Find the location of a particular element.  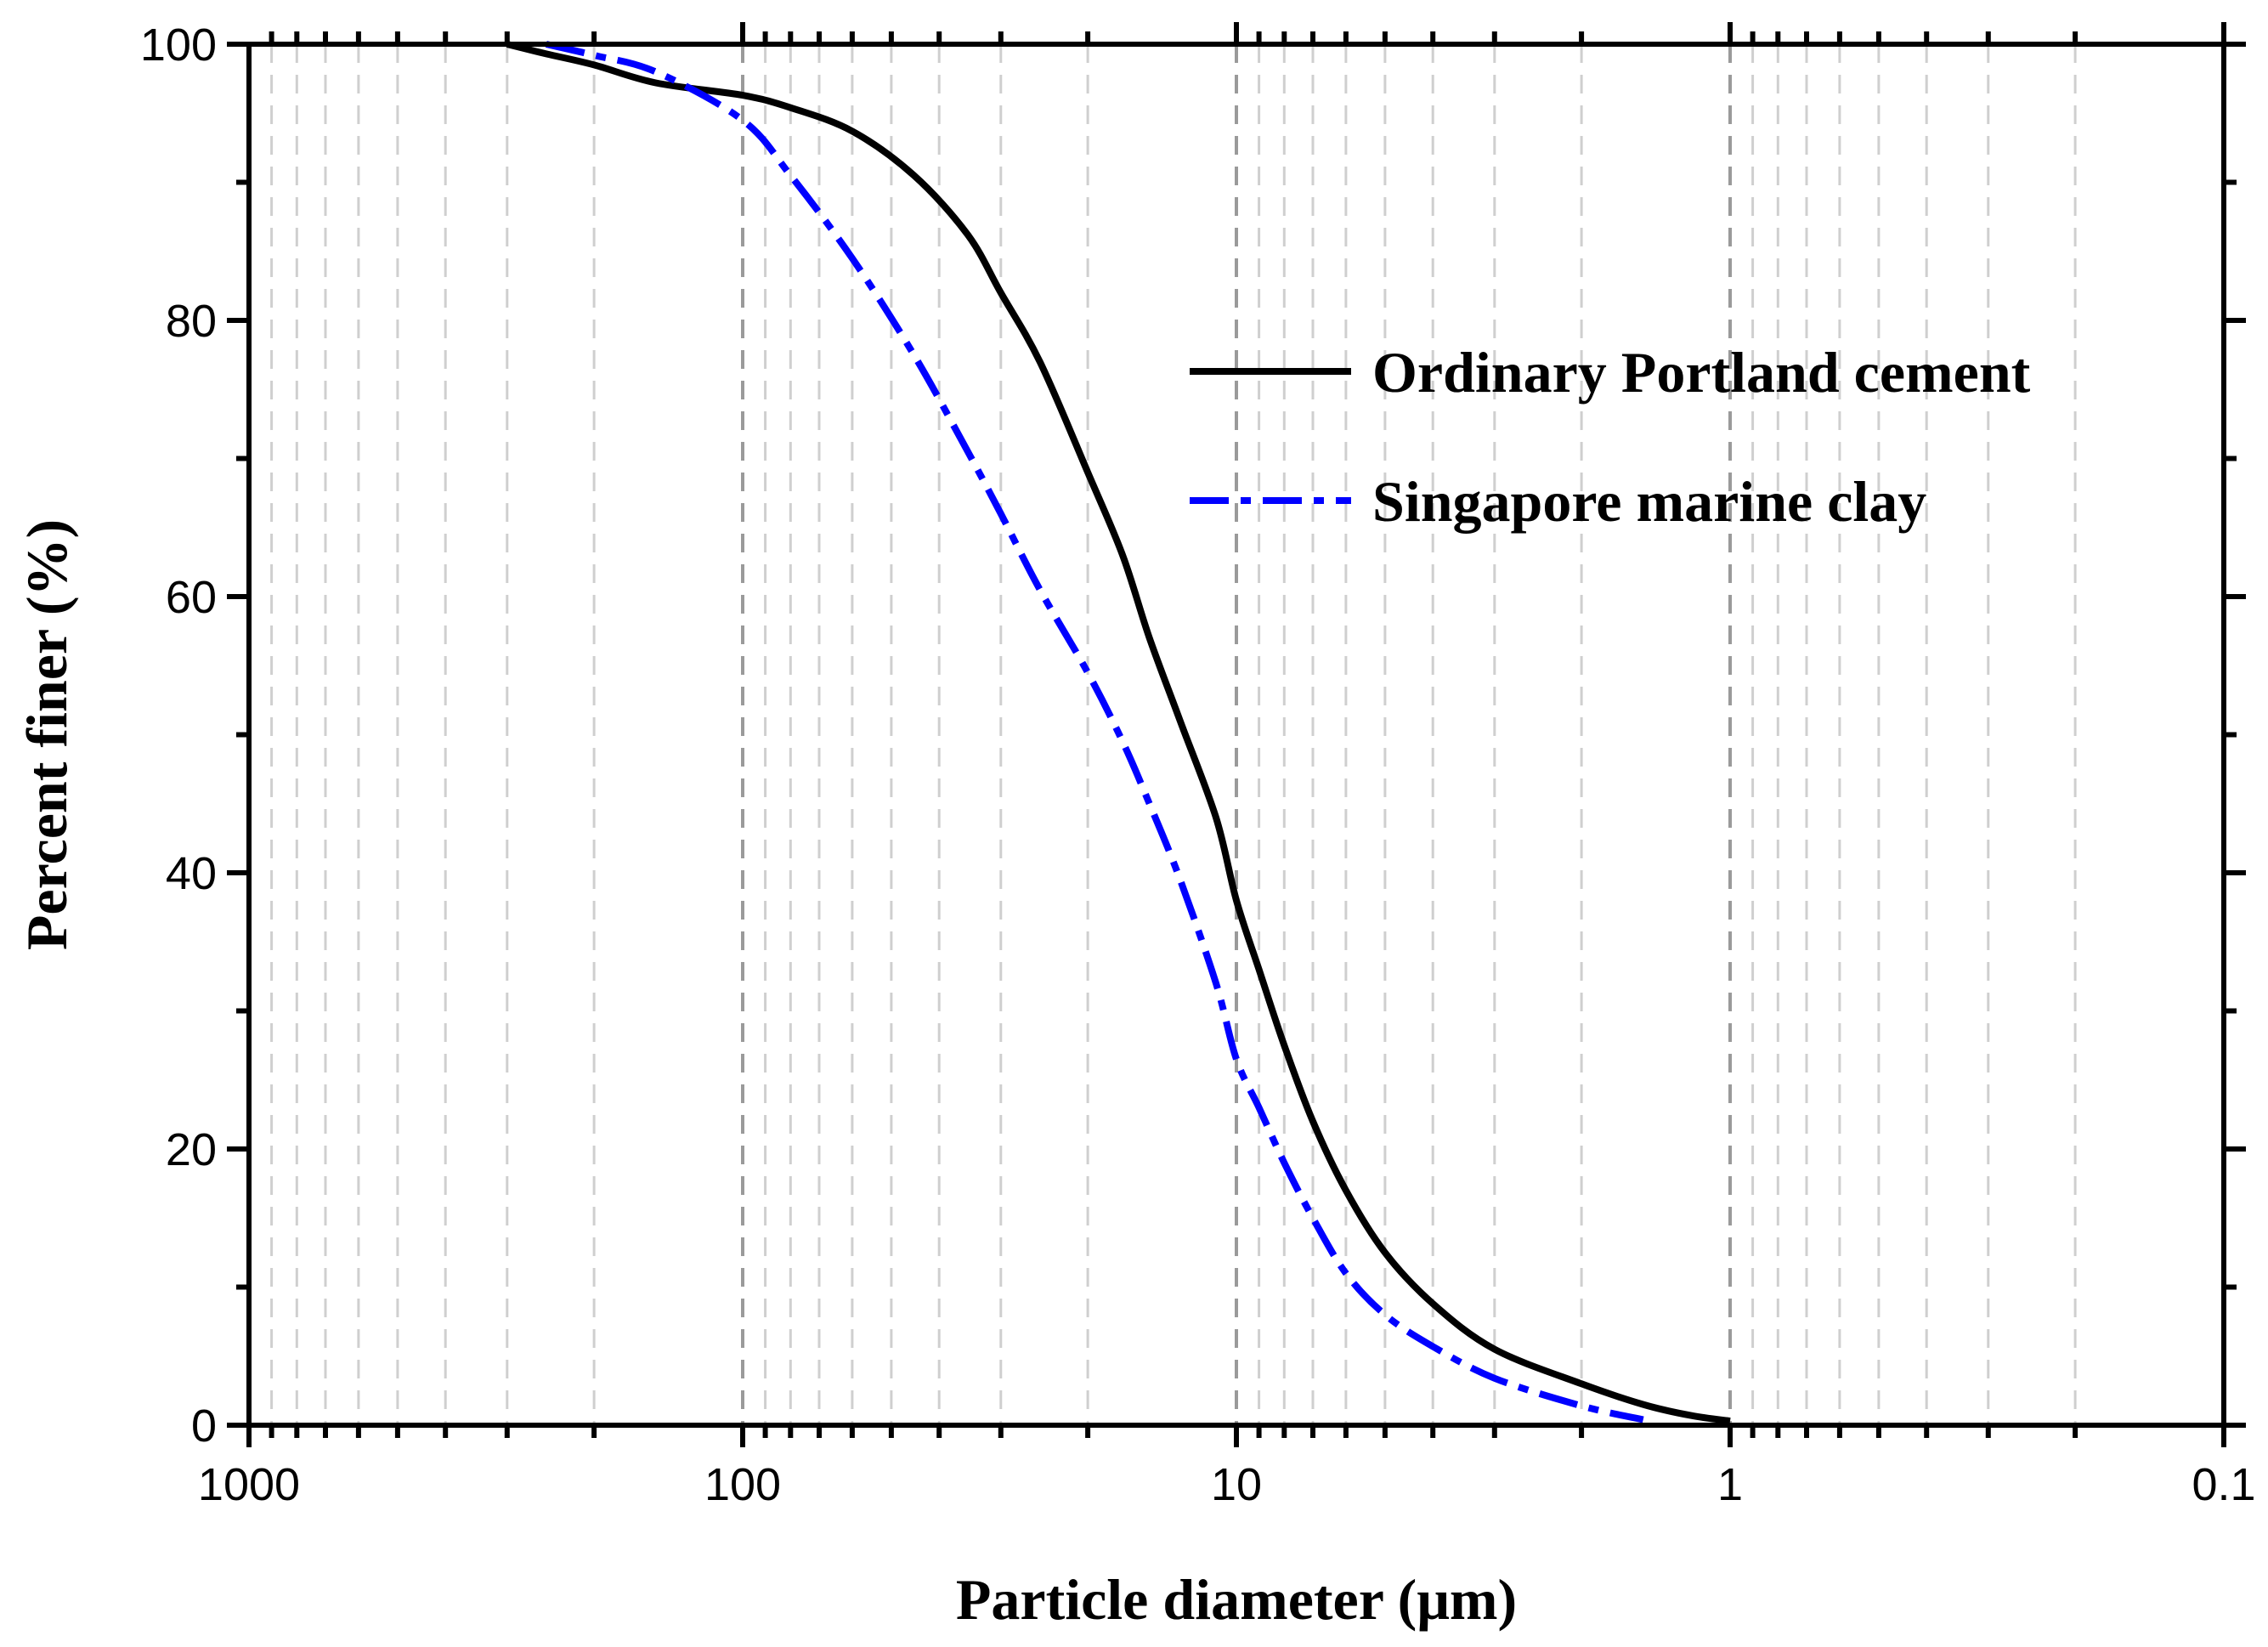

x-tick-label: 100 is located at coordinates (742, 1484).